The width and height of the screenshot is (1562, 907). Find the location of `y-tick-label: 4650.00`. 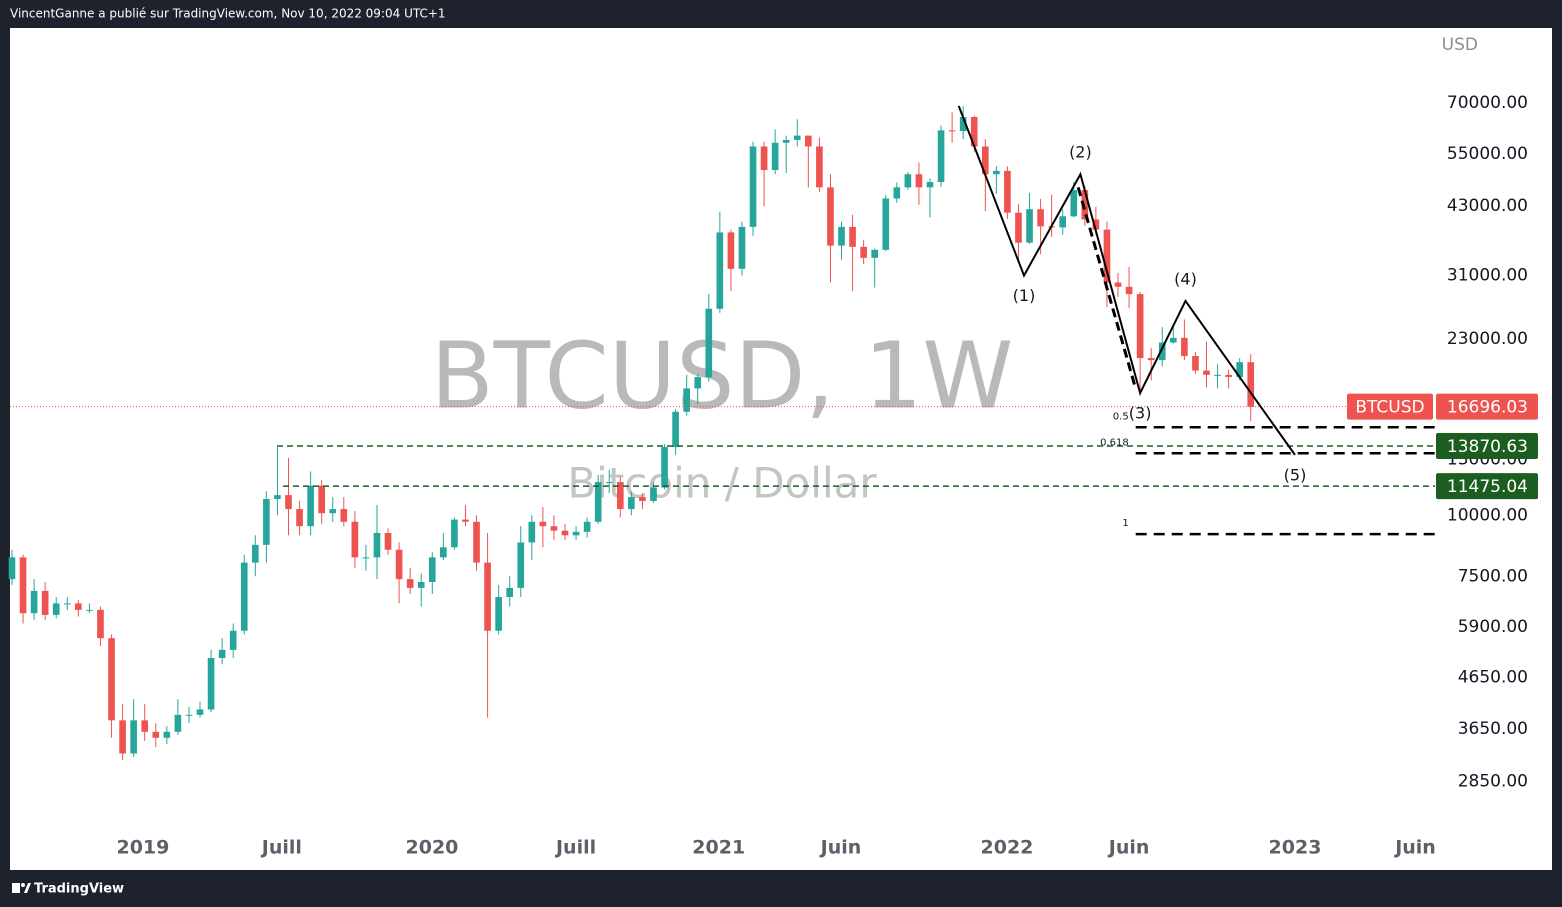

y-tick-label: 4650.00 is located at coordinates (1493, 678).